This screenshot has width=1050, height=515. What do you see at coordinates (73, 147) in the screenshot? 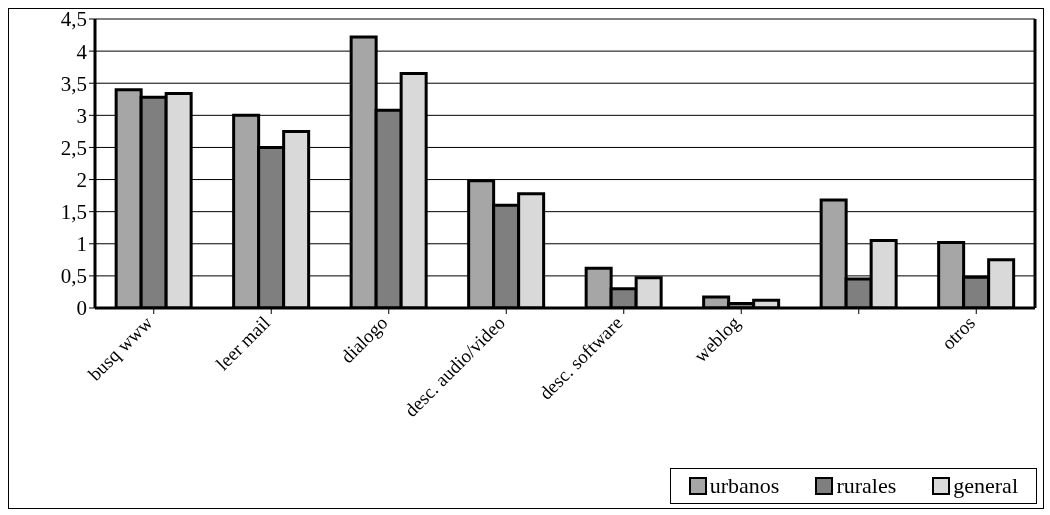
I see `y-tick-label: 2,5` at bounding box center [73, 147].